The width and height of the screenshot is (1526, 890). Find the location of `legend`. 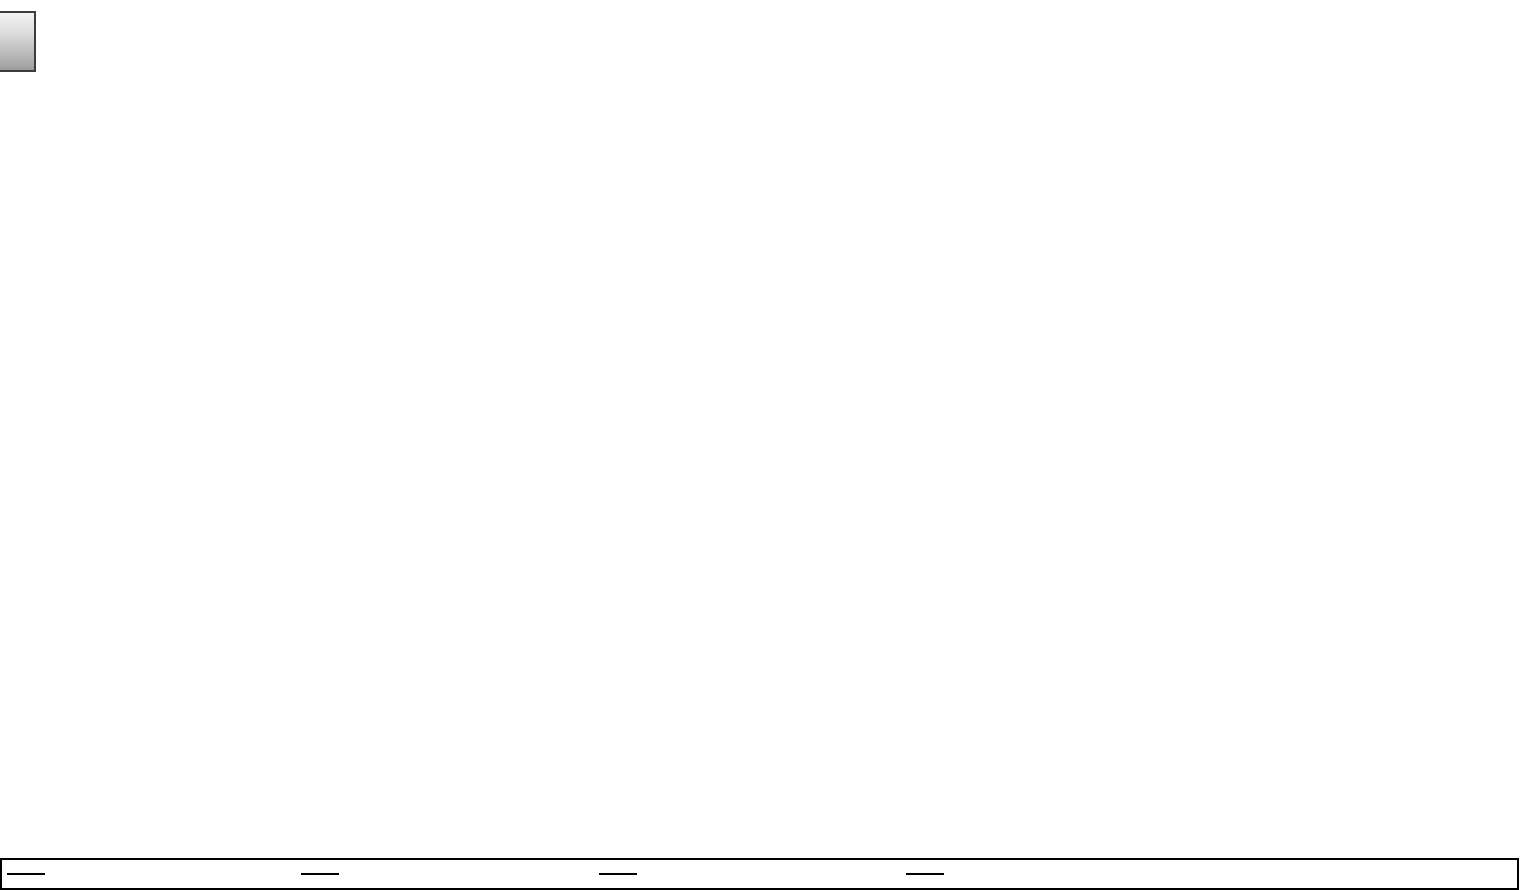

legend is located at coordinates (759, 874).